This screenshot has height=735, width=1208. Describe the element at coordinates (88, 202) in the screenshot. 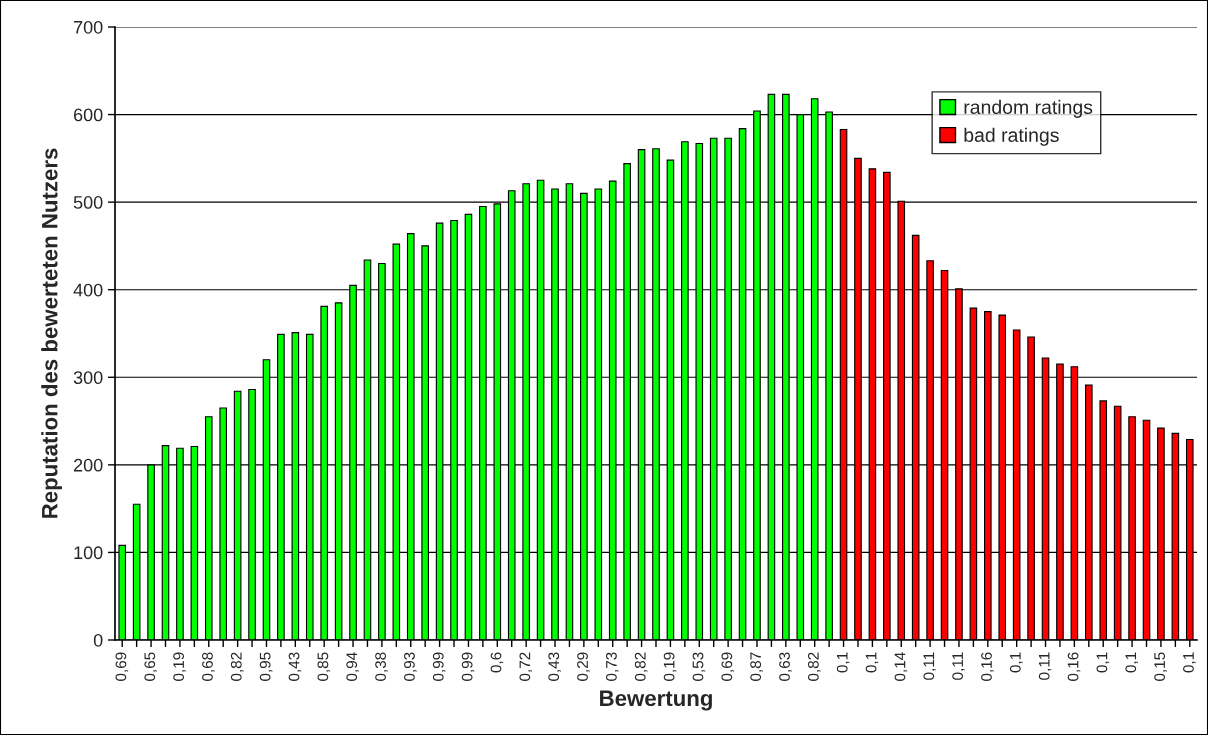

I see `y-tick-label: 500` at that location.